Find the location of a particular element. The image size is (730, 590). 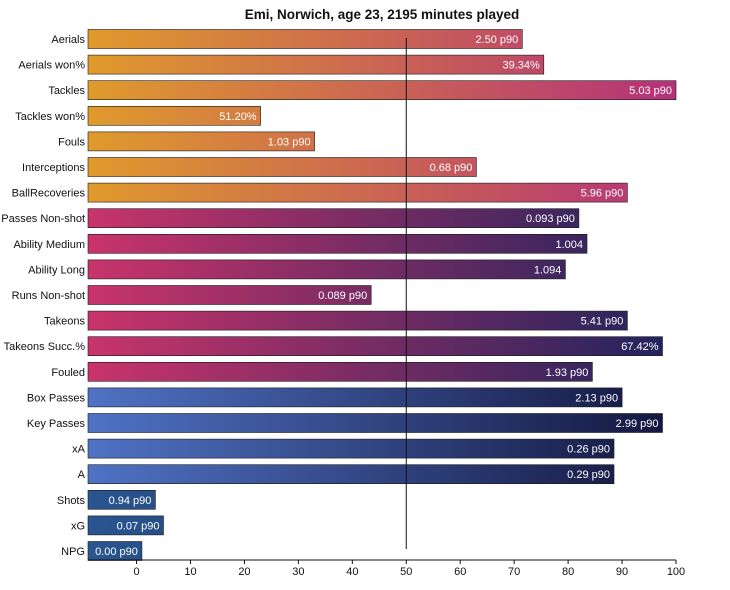

bar-fouled is located at coordinates (340, 371).